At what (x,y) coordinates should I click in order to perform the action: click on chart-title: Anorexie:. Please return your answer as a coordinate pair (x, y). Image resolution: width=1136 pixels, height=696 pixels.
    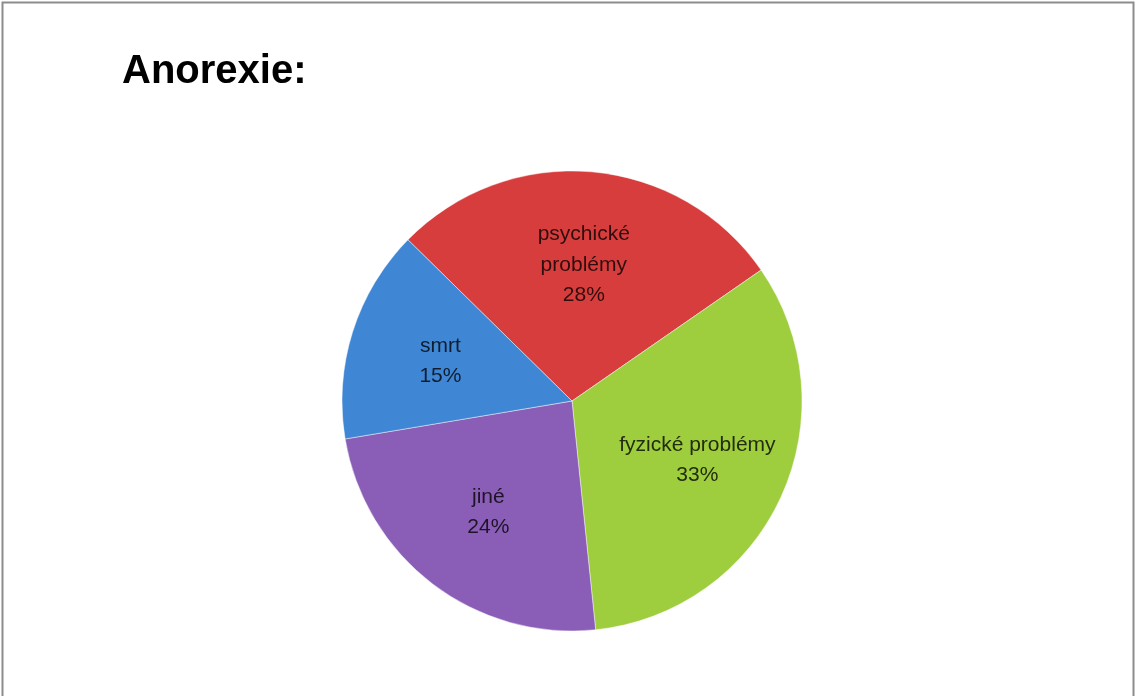
    Looking at the image, I should click on (214, 69).